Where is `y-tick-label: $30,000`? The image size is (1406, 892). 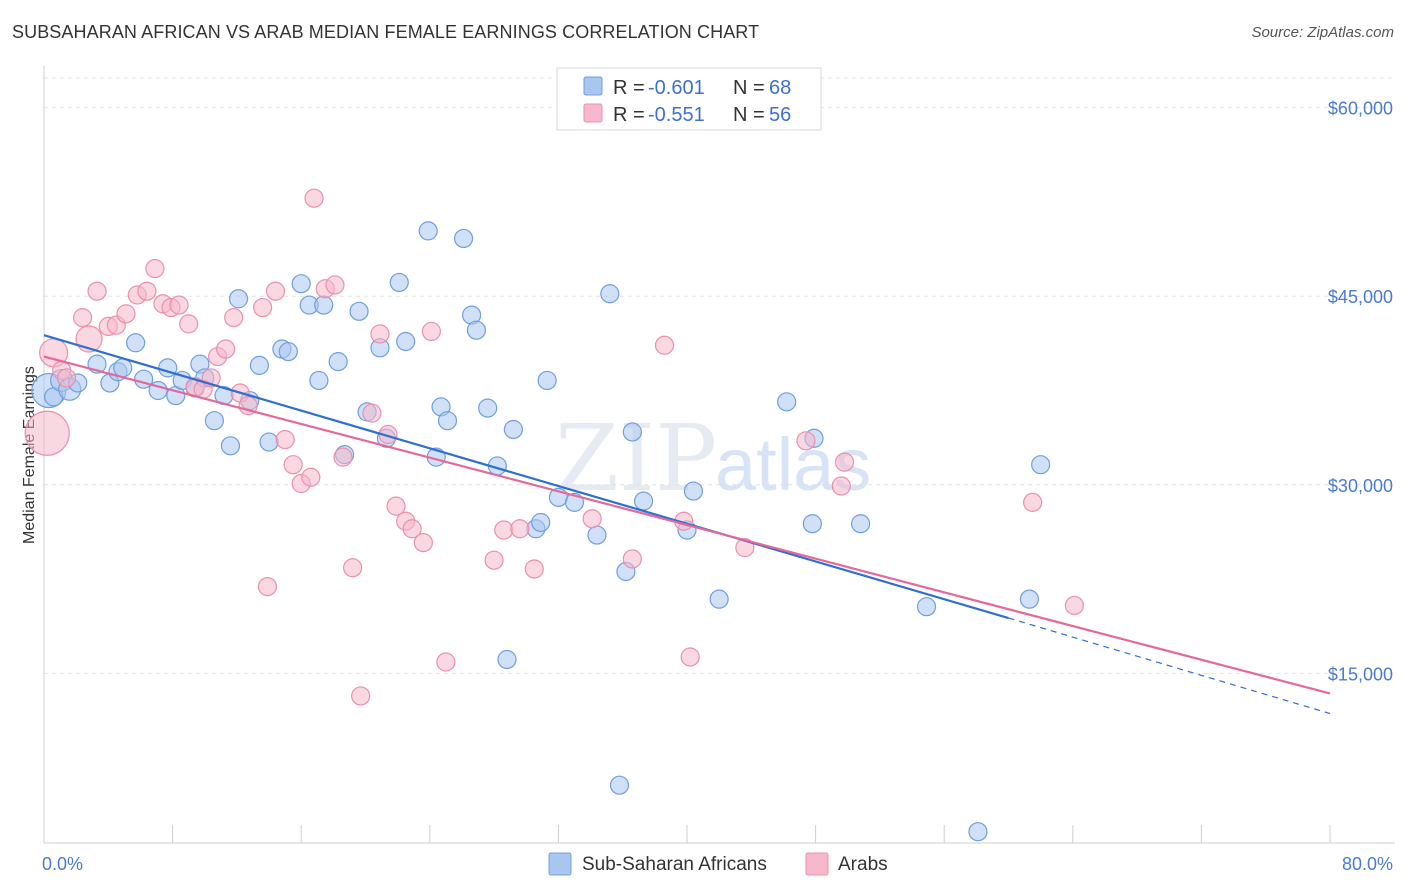 y-tick-label: $30,000 is located at coordinates (1360, 486).